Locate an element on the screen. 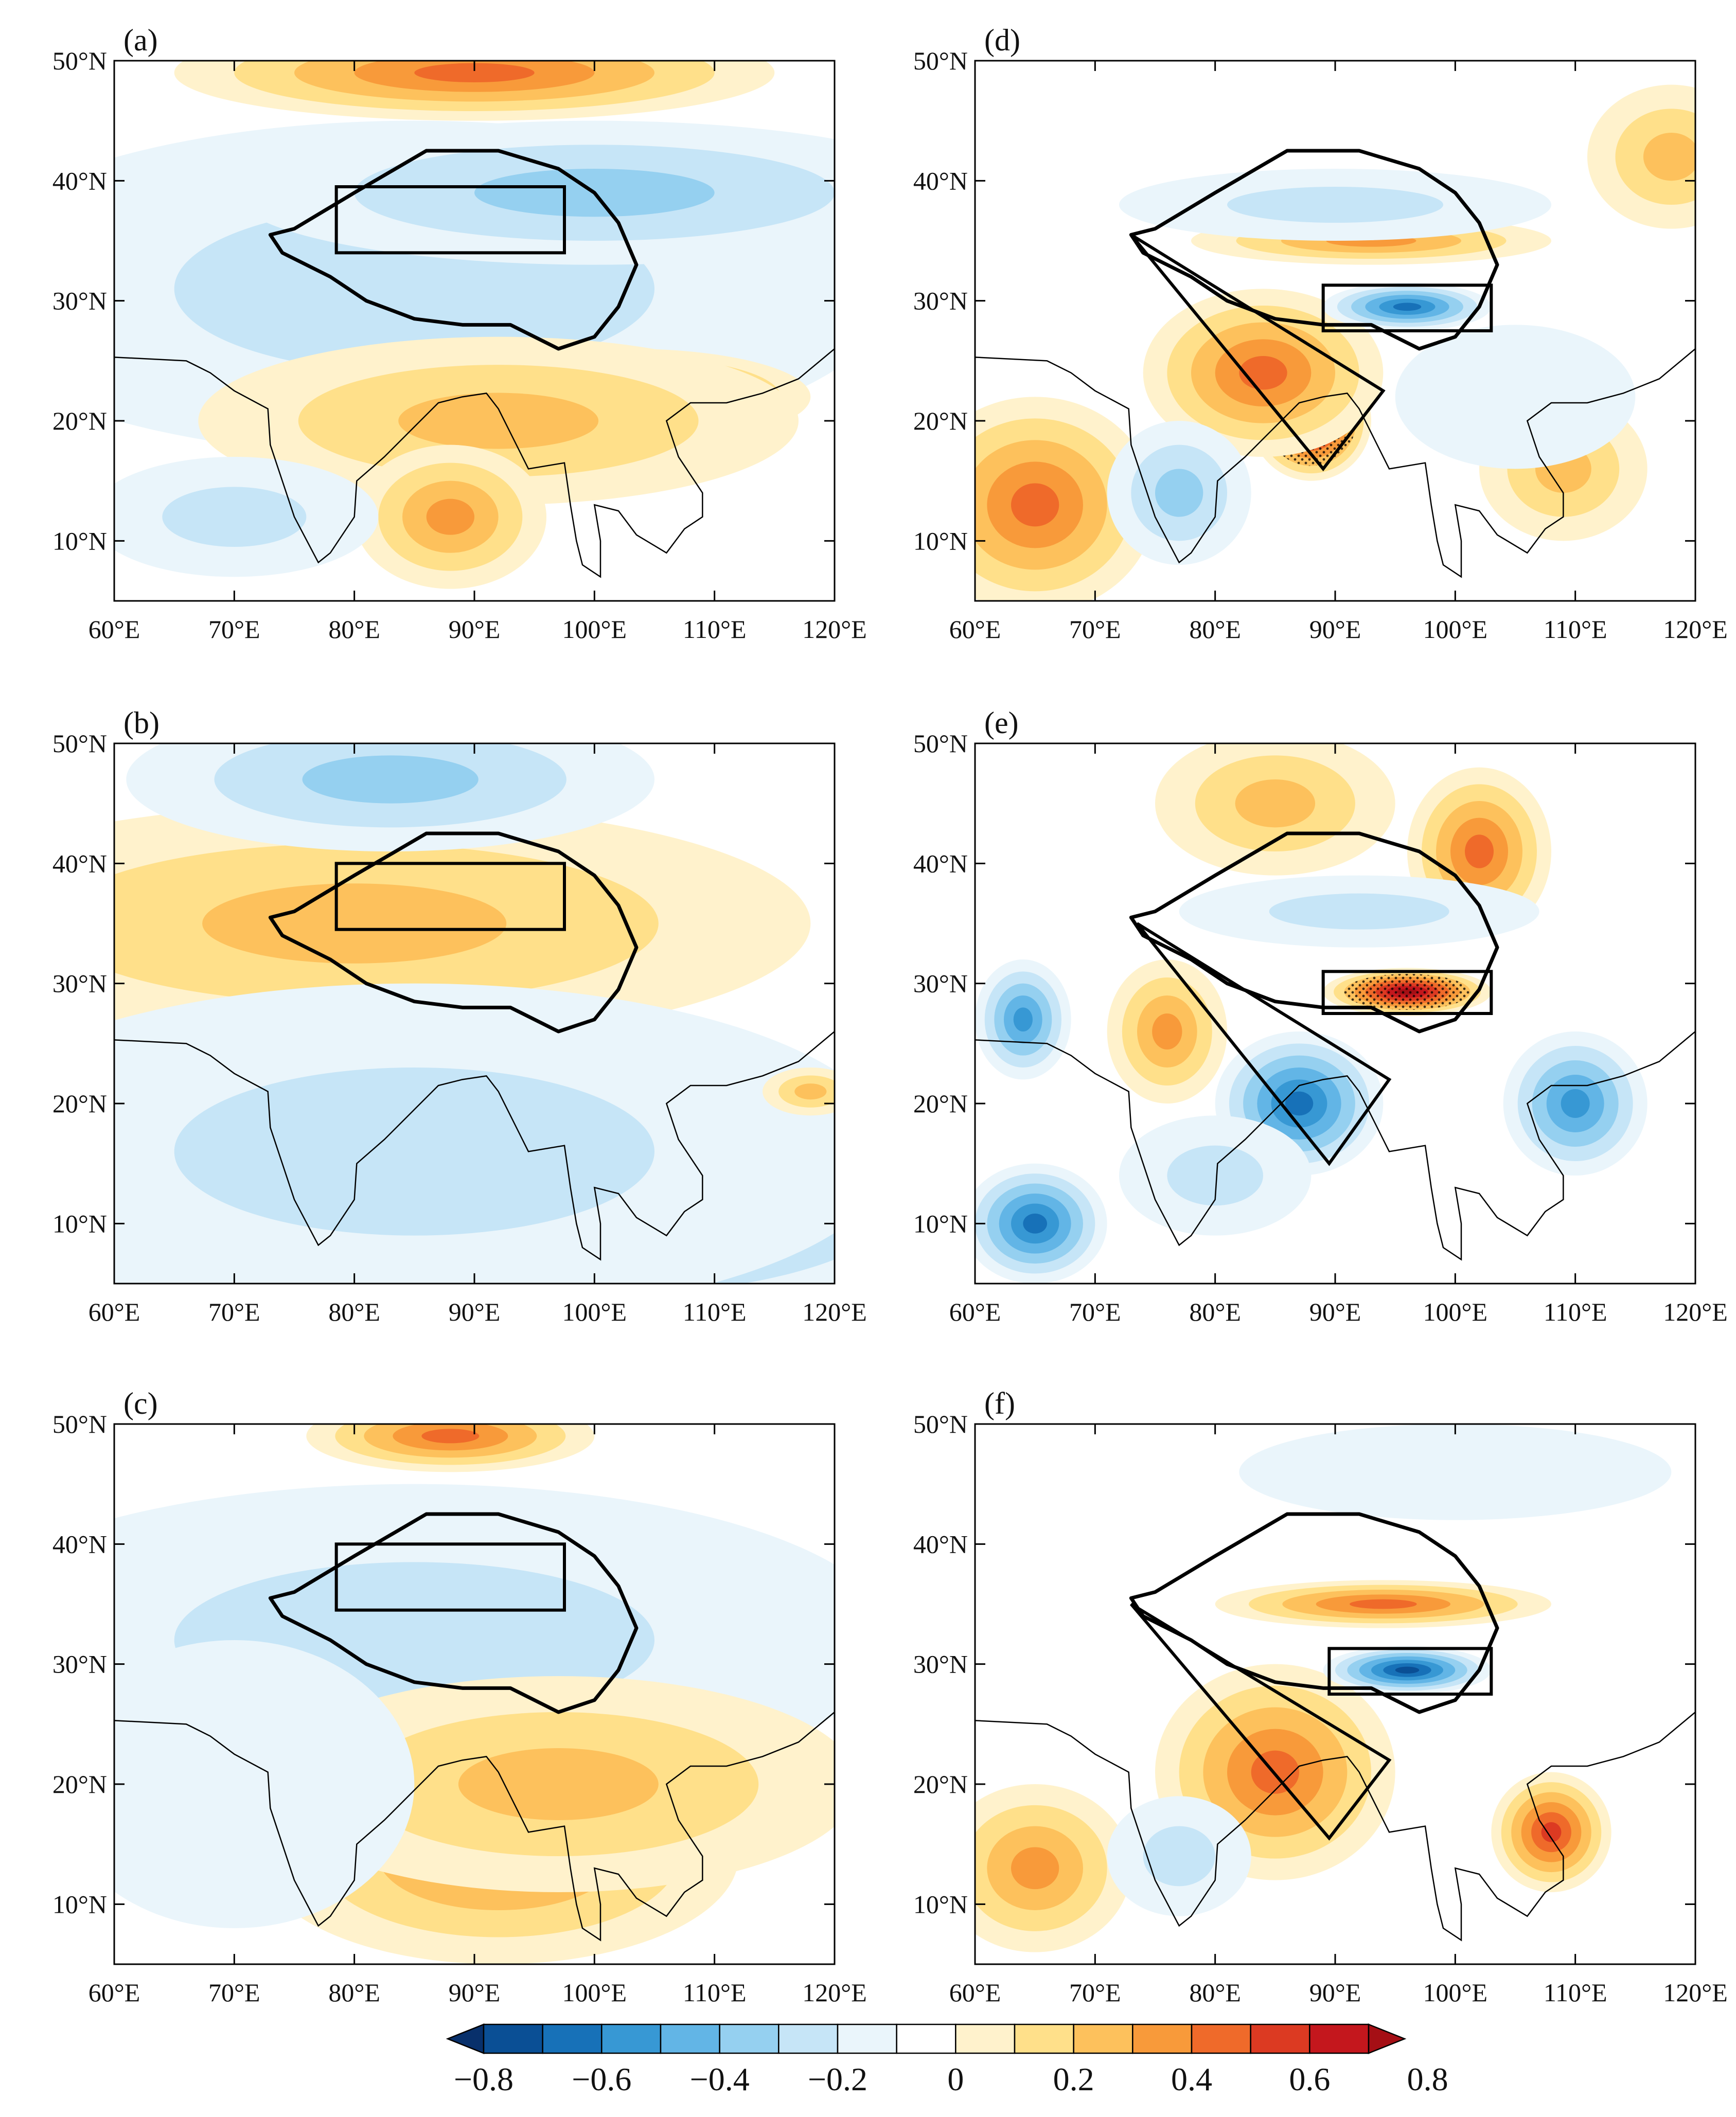  panel-label: (e) is located at coordinates (1001, 723).